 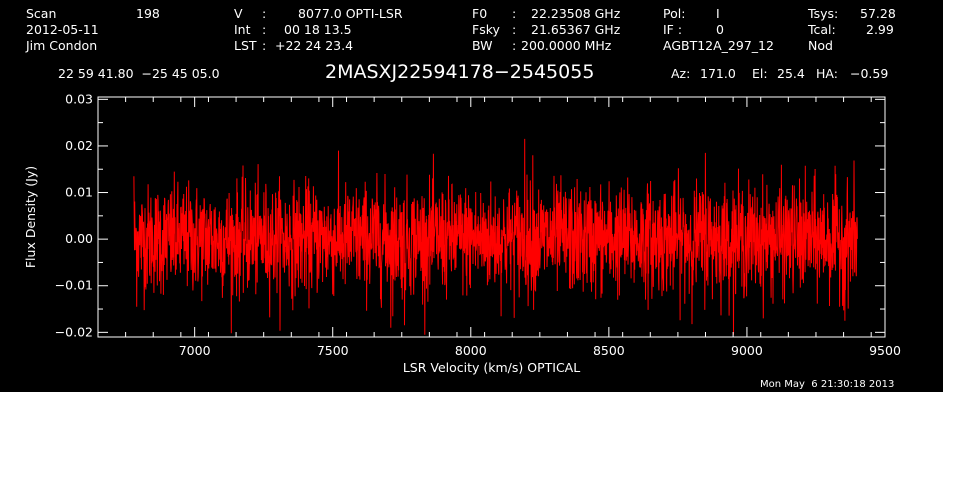 I want to click on tsys-value: 57.28, so click(x=878, y=13).